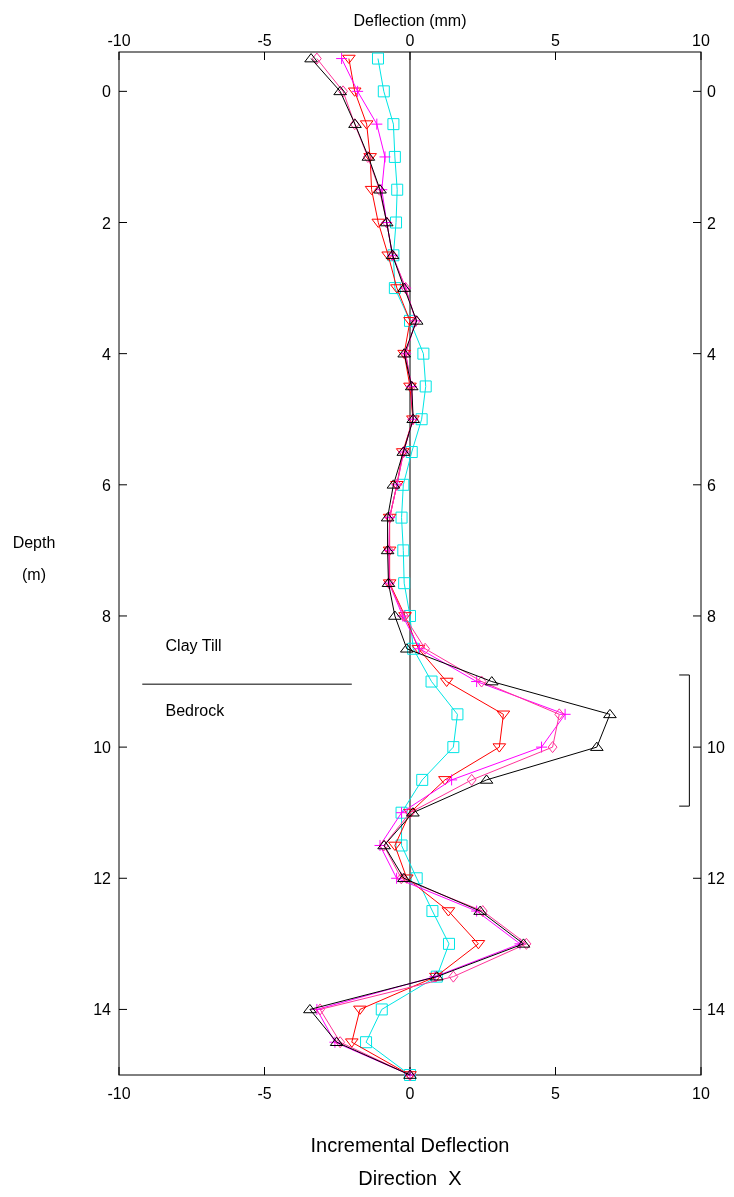 This screenshot has height=1197, width=734. I want to click on y2-tick-label: 14, so click(716, 1010).